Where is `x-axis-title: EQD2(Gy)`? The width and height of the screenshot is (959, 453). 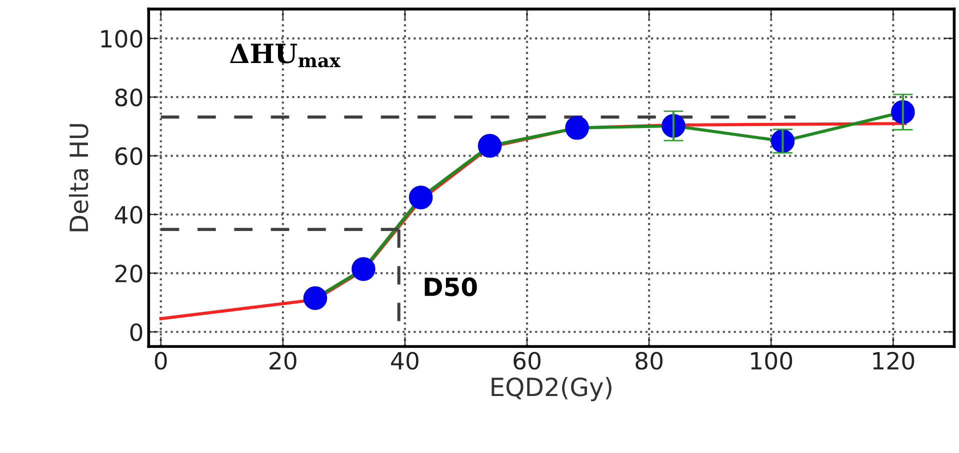 x-axis-title: EQD2(Gy) is located at coordinates (552, 389).